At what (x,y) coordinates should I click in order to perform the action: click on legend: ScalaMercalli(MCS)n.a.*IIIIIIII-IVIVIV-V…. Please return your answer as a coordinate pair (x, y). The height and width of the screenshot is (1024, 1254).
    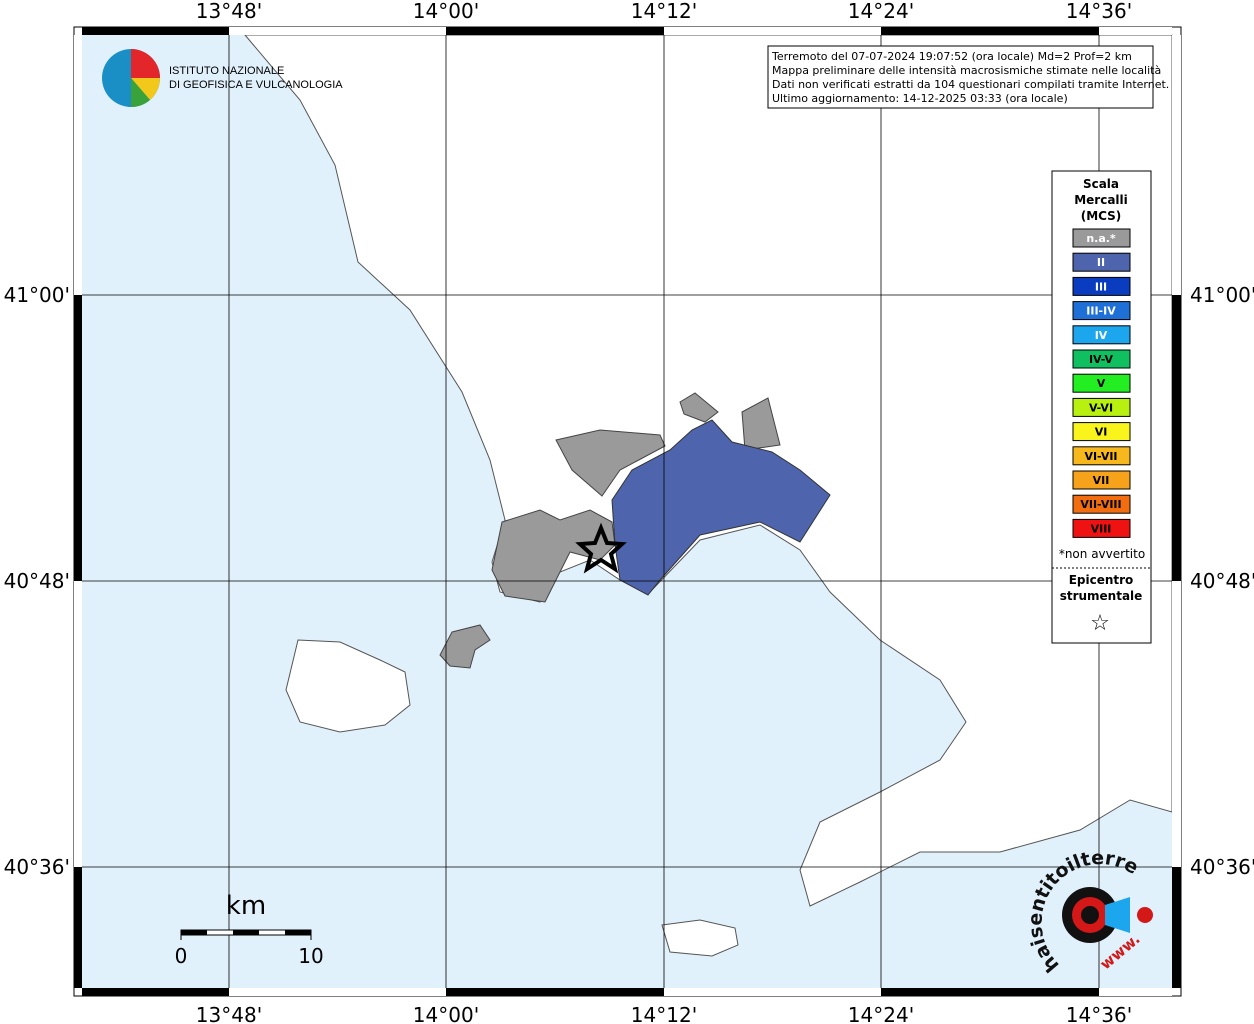
    Looking at the image, I should click on (1102, 406).